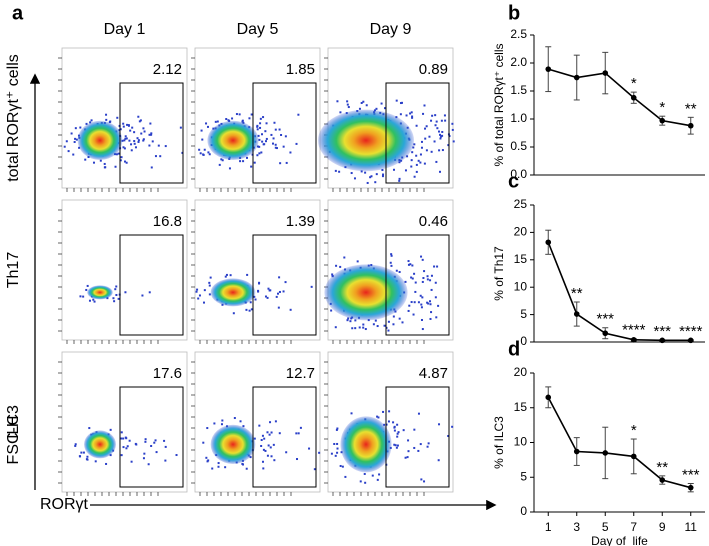 The image size is (709, 546). What do you see at coordinates (662, 527) in the screenshot?
I see `x-tick-label: 9` at bounding box center [662, 527].